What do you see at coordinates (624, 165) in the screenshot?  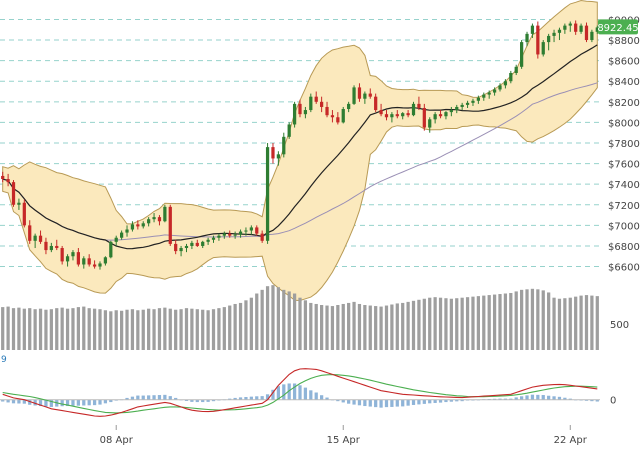 I see `price-tick-label: $7600` at bounding box center [624, 165].